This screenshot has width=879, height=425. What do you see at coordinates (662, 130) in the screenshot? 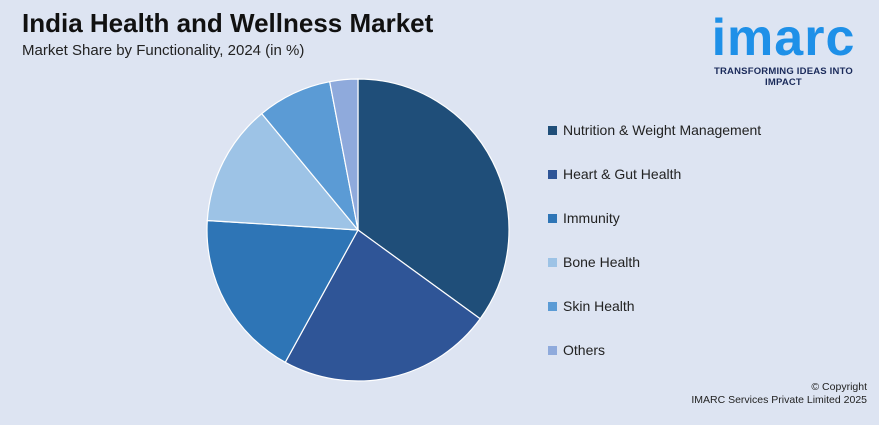
I see `legend-label: Nutrition & Weight Management` at bounding box center [662, 130].